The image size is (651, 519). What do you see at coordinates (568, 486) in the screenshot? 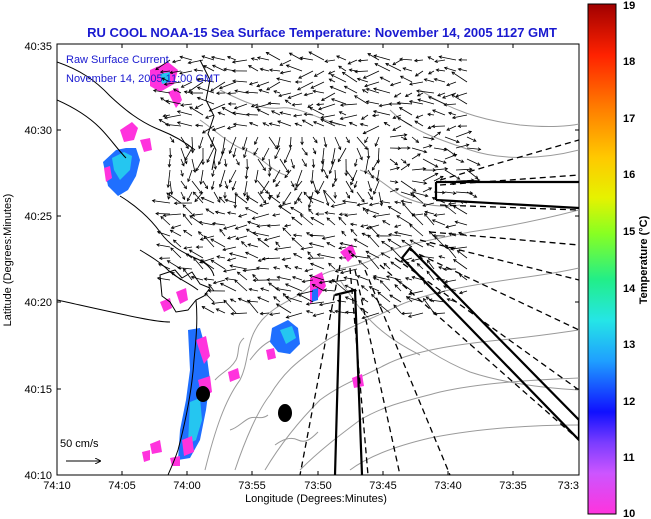
I see `x-tick-label: 73:3` at bounding box center [568, 486].